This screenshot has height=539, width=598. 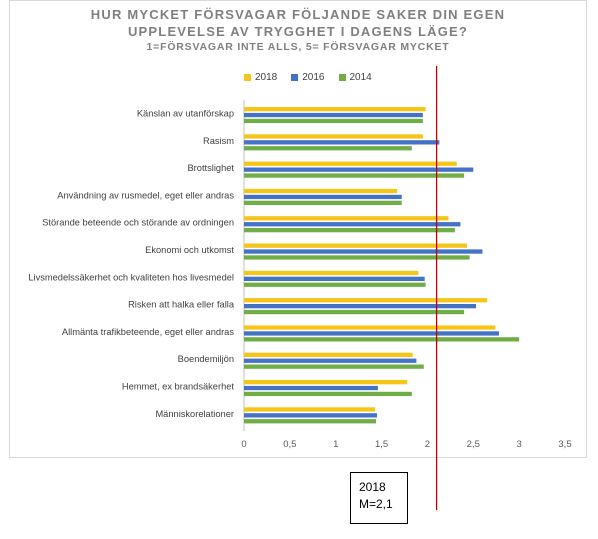 I want to click on category-label-7: Risken att halka eller falla, so click(x=181, y=305).